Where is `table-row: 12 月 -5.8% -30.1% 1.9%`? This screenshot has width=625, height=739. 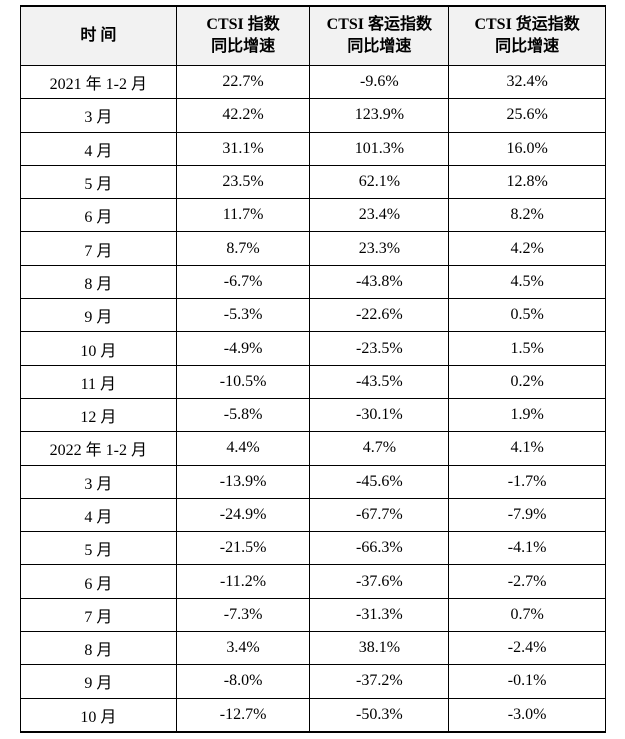
table-row: 12 月 -5.8% -30.1% 1.9% is located at coordinates (313, 415).